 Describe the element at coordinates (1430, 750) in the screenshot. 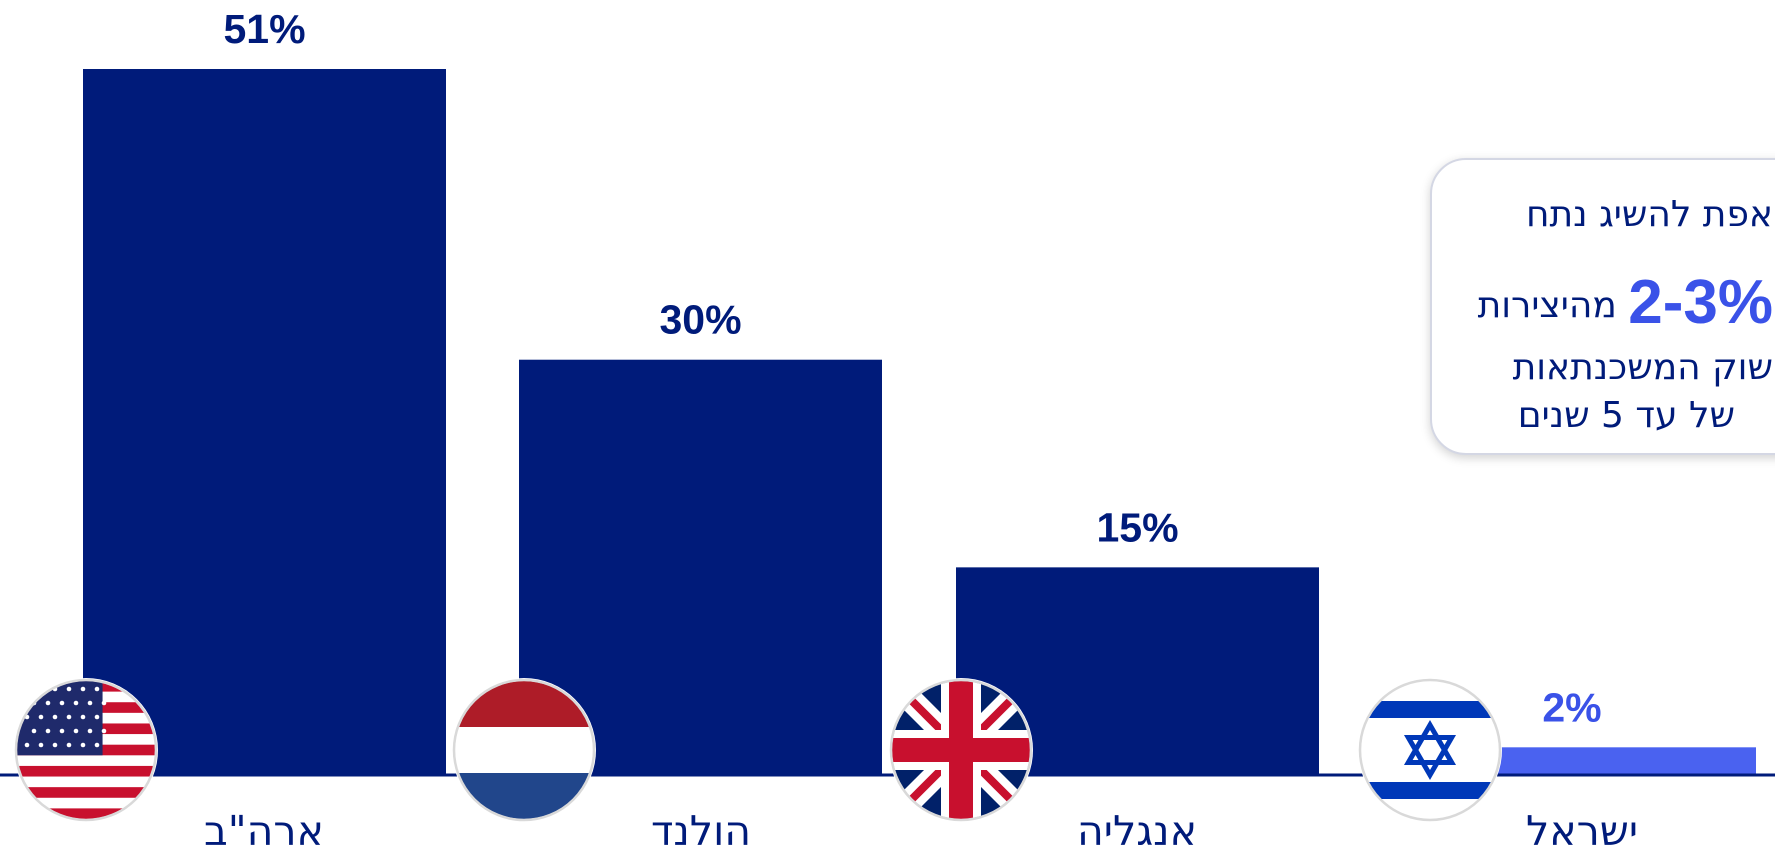

I see `israel-flag-icon` at that location.